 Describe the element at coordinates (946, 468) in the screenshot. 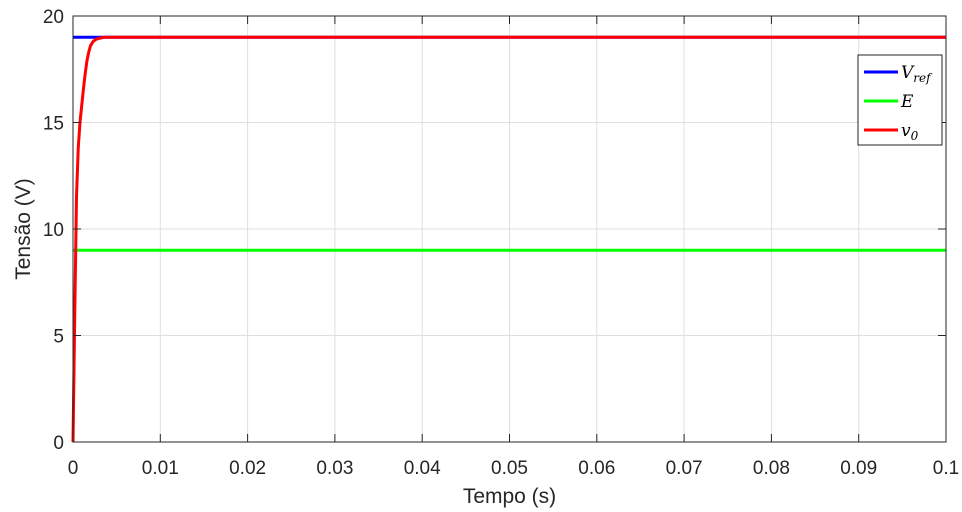

I see `x-tick-label: 0.1` at that location.